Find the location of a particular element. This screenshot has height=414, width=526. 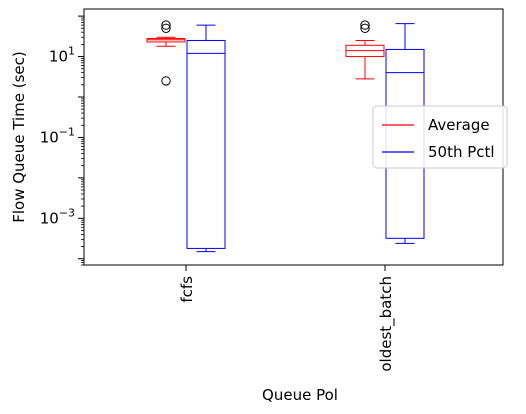

y-tick-label: 10⁻³ is located at coordinates (57, 216).